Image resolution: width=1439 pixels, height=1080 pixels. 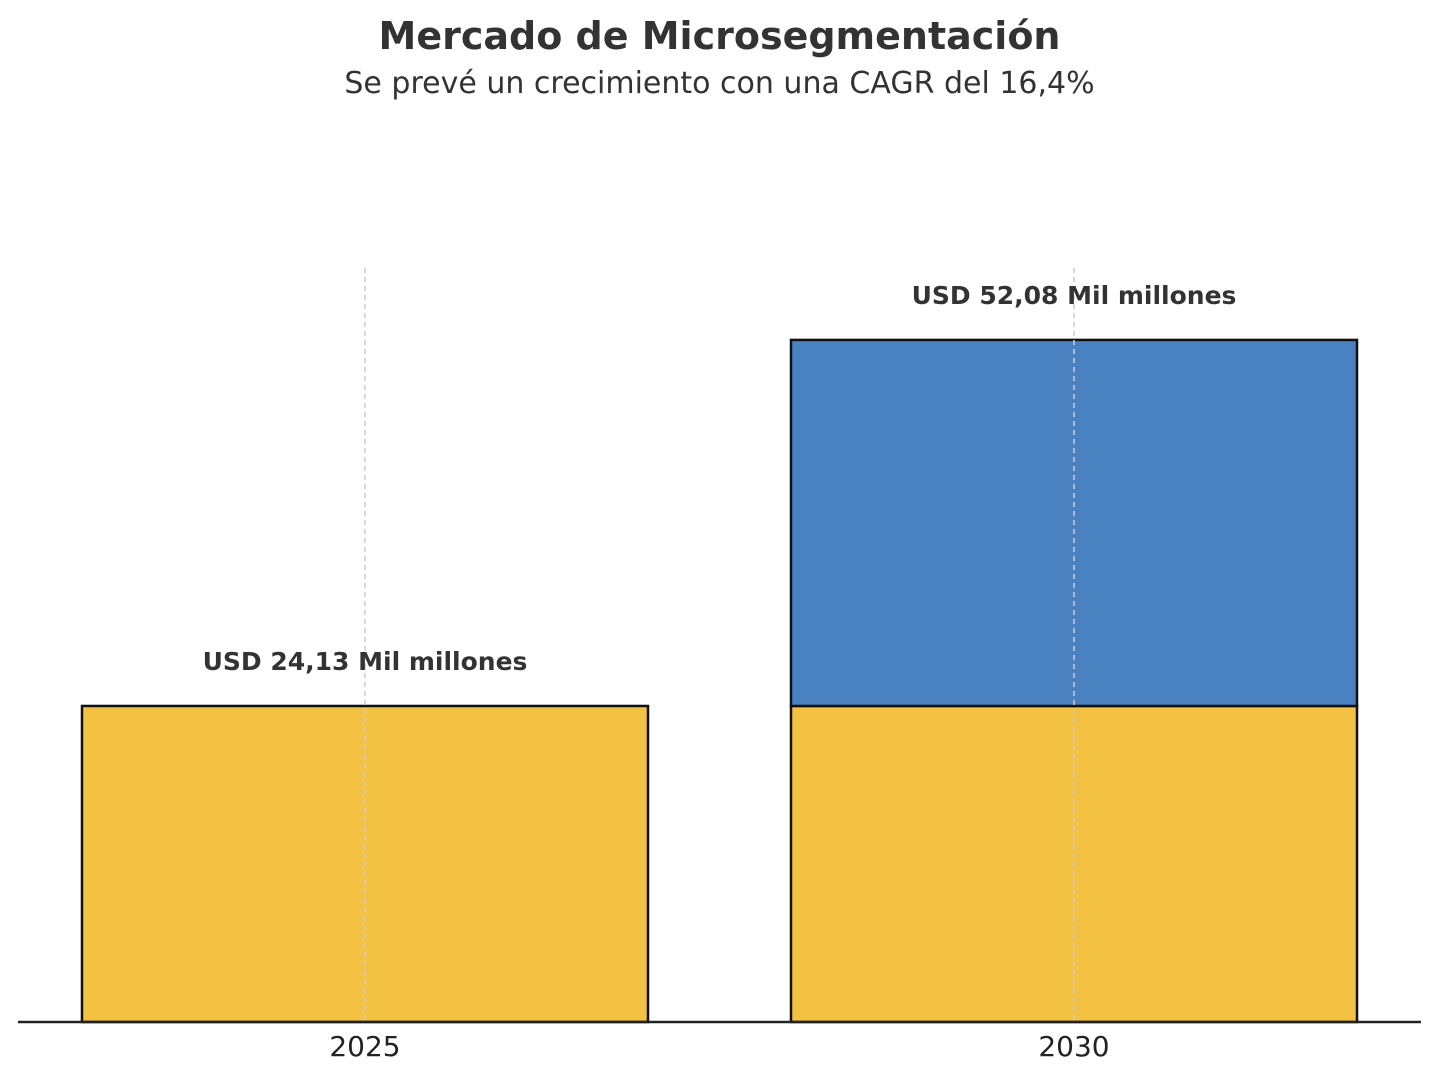 I want to click on x-tick-label-2030: 2030, so click(x=1073, y=1046).